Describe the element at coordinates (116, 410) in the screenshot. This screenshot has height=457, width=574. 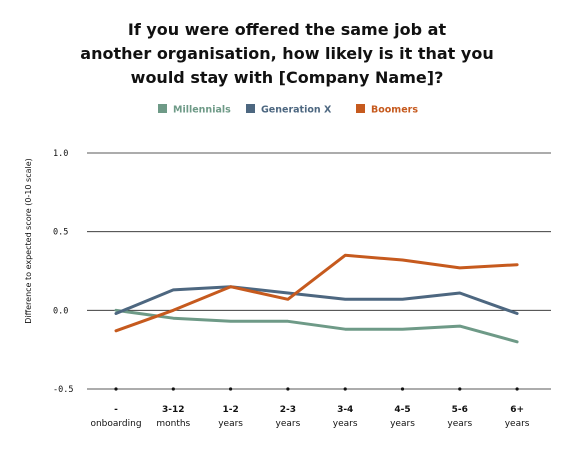
I see `x-tick-label-top: -` at that location.